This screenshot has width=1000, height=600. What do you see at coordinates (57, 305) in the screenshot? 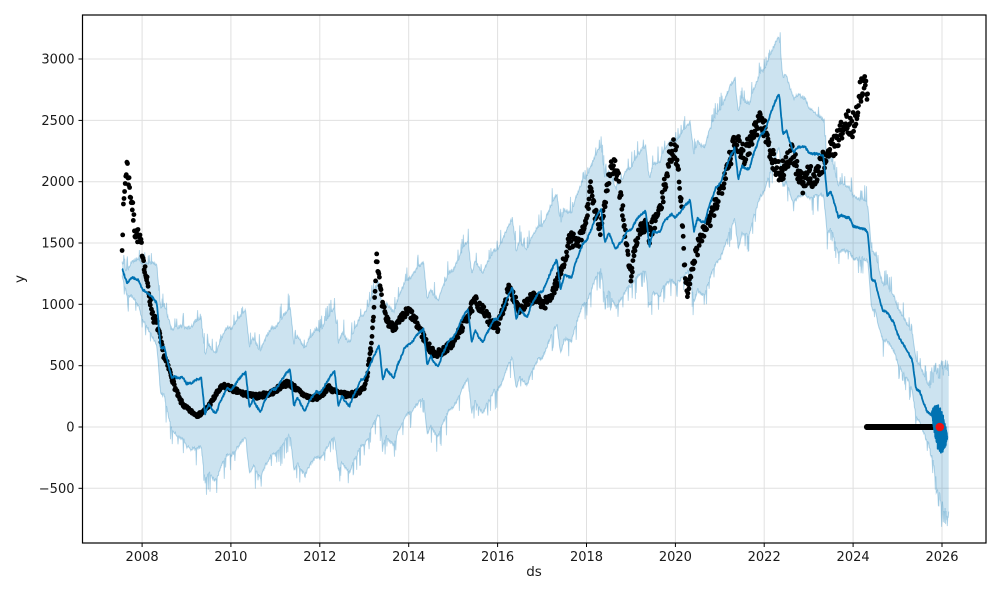
I see `svg-text: 1000` at bounding box center [57, 305].